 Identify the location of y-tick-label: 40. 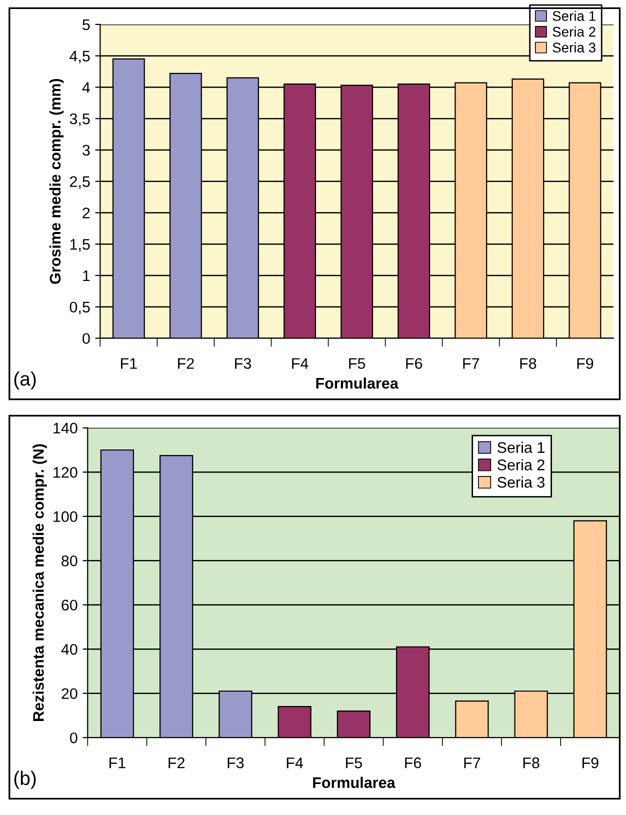
(69, 649).